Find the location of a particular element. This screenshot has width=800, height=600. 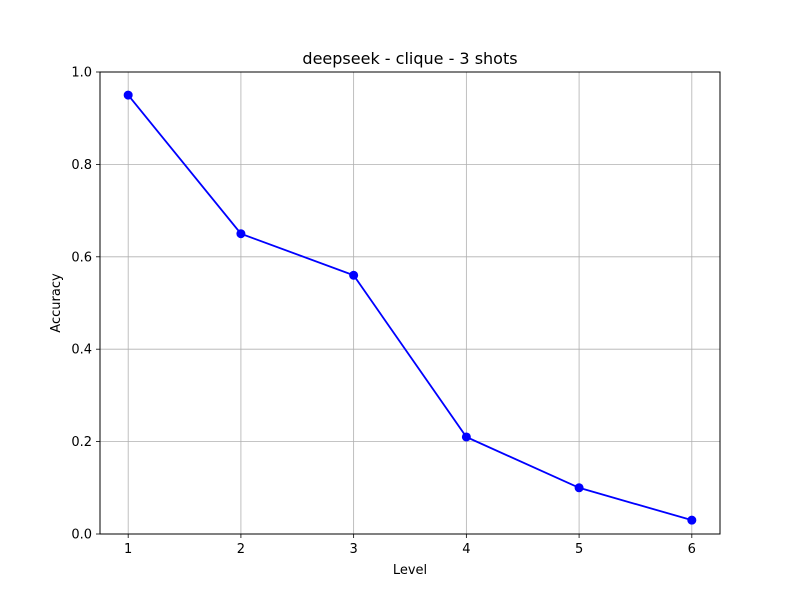

x-tick-label: 5 is located at coordinates (579, 549).